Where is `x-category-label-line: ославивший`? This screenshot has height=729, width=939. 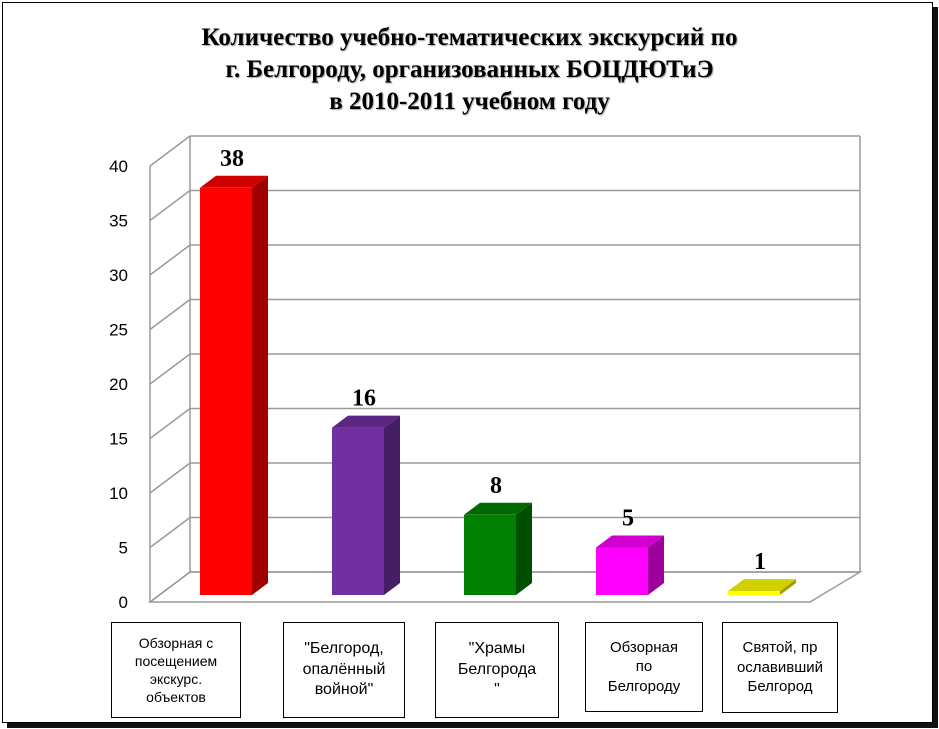 x-category-label-line: ославивший is located at coordinates (780, 667).